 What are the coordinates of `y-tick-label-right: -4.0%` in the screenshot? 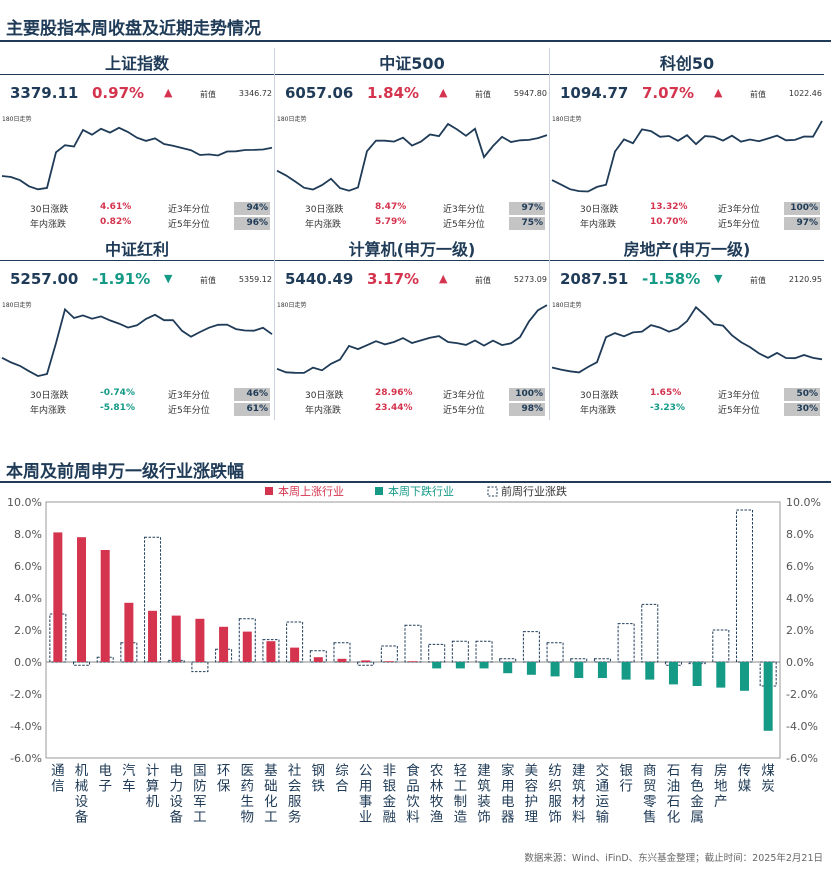 It's located at (802, 726).